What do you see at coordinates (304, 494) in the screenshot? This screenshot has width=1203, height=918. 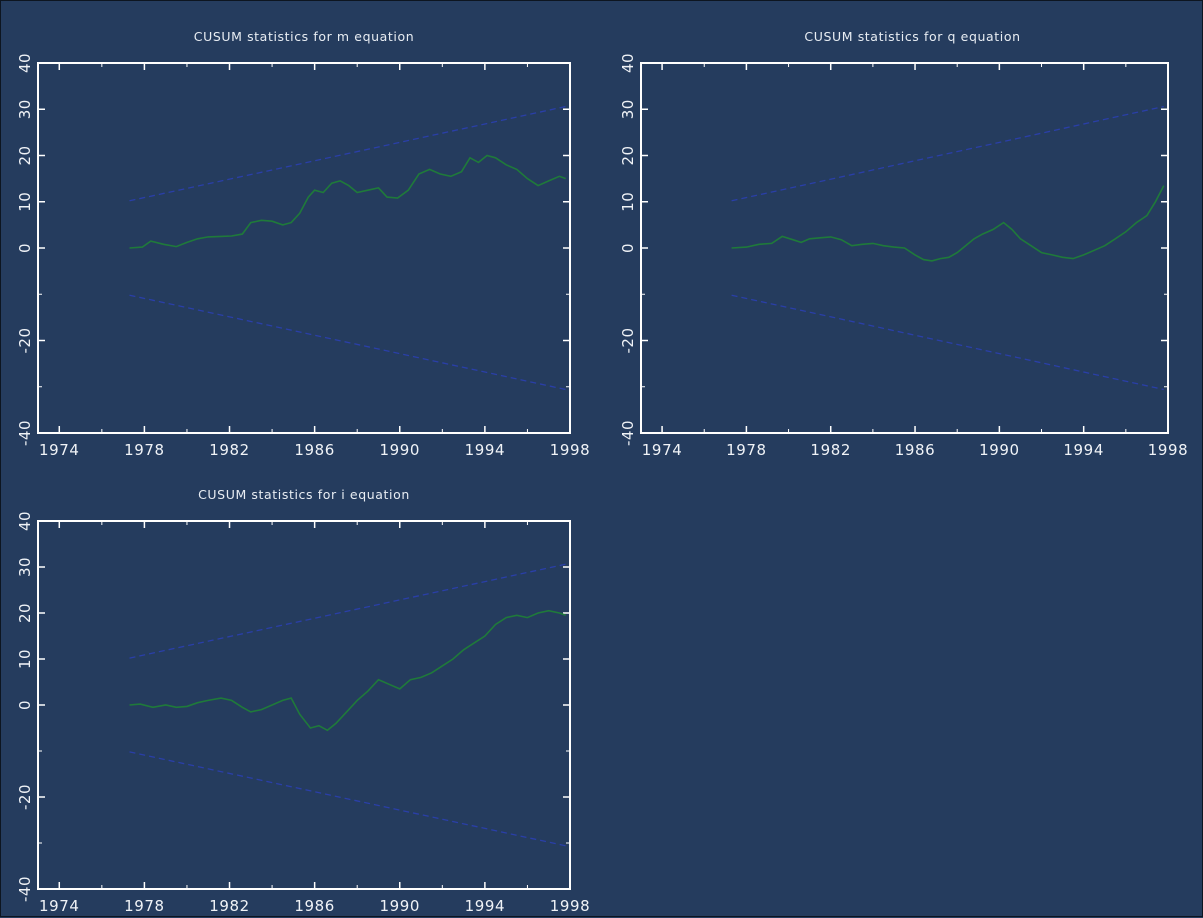 I see `chart-title: CUSUM statistics for i equation` at bounding box center [304, 494].